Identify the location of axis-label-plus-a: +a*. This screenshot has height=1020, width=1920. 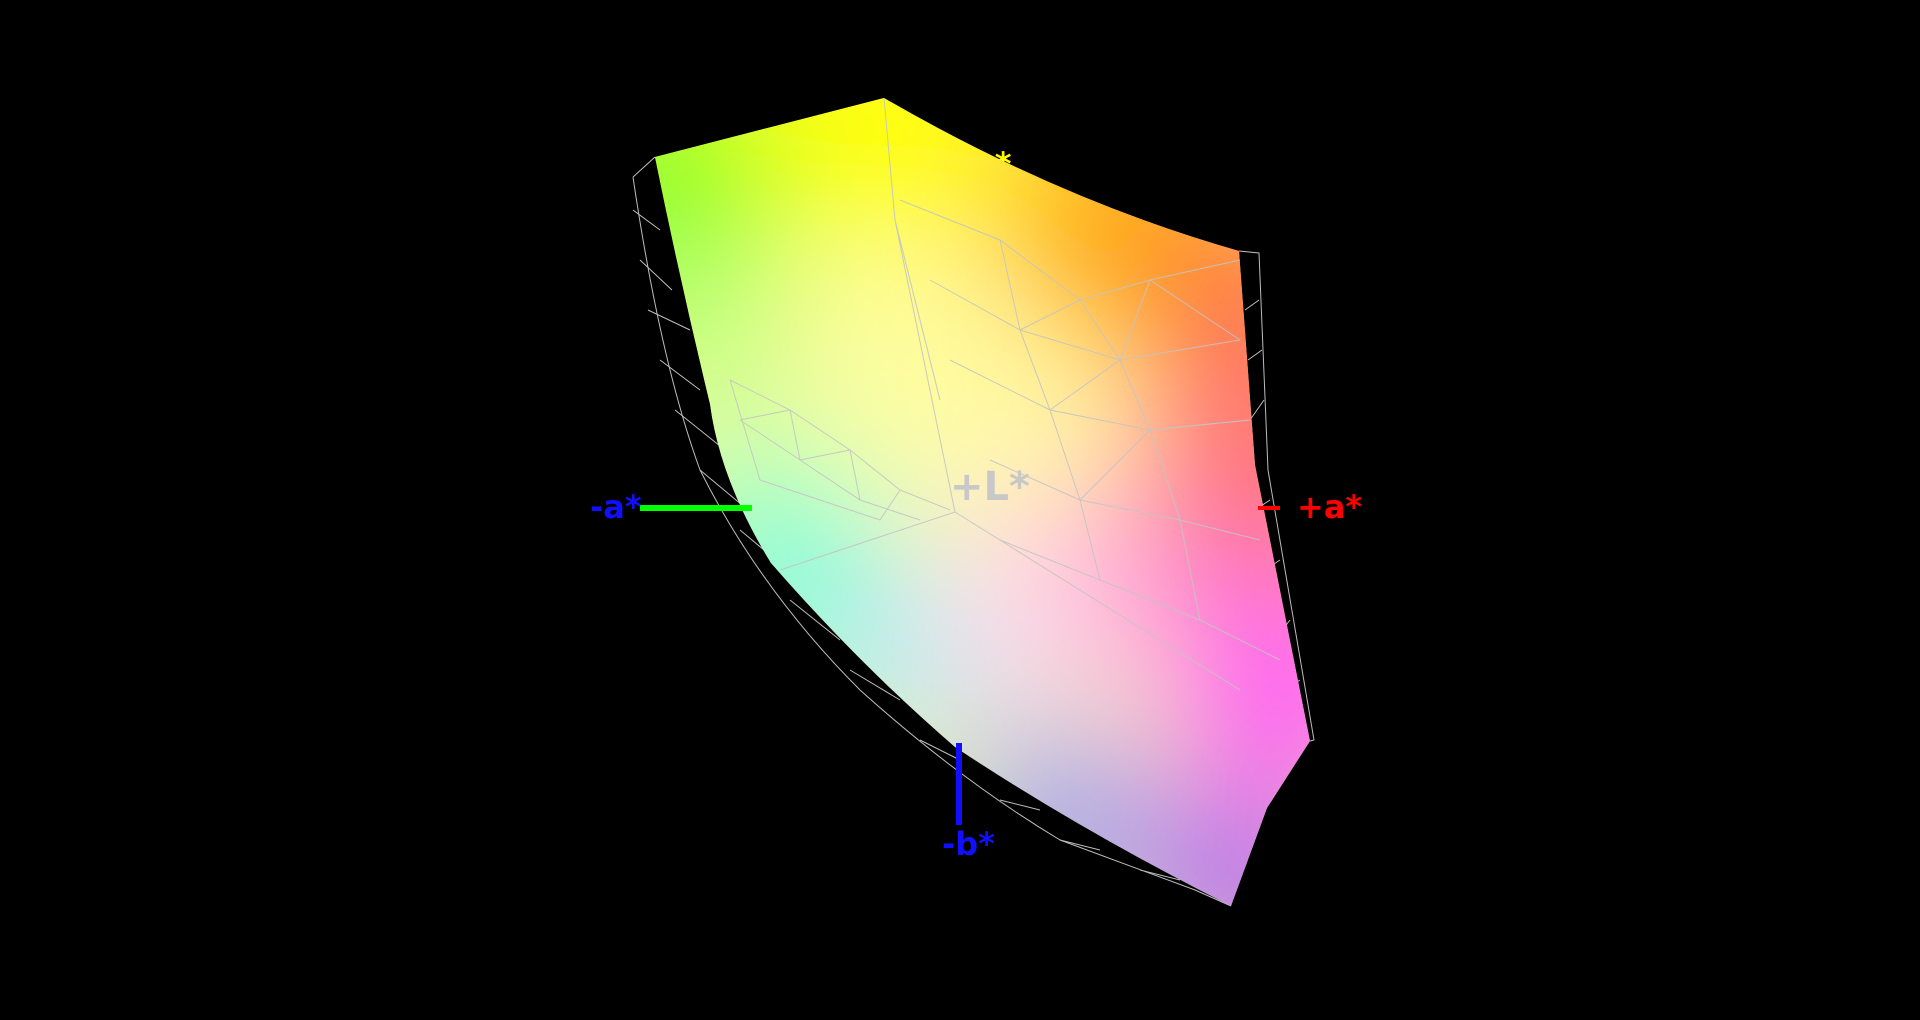
(1329, 507).